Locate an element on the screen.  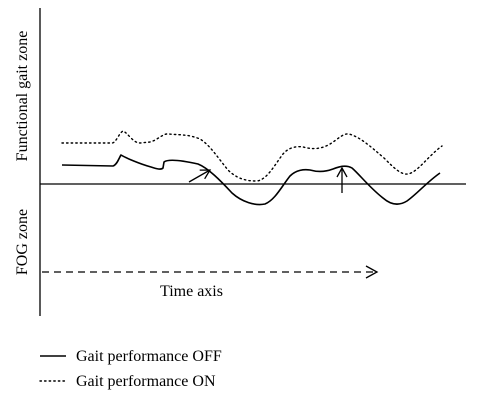
gait-on-curve is located at coordinates (252, 156).